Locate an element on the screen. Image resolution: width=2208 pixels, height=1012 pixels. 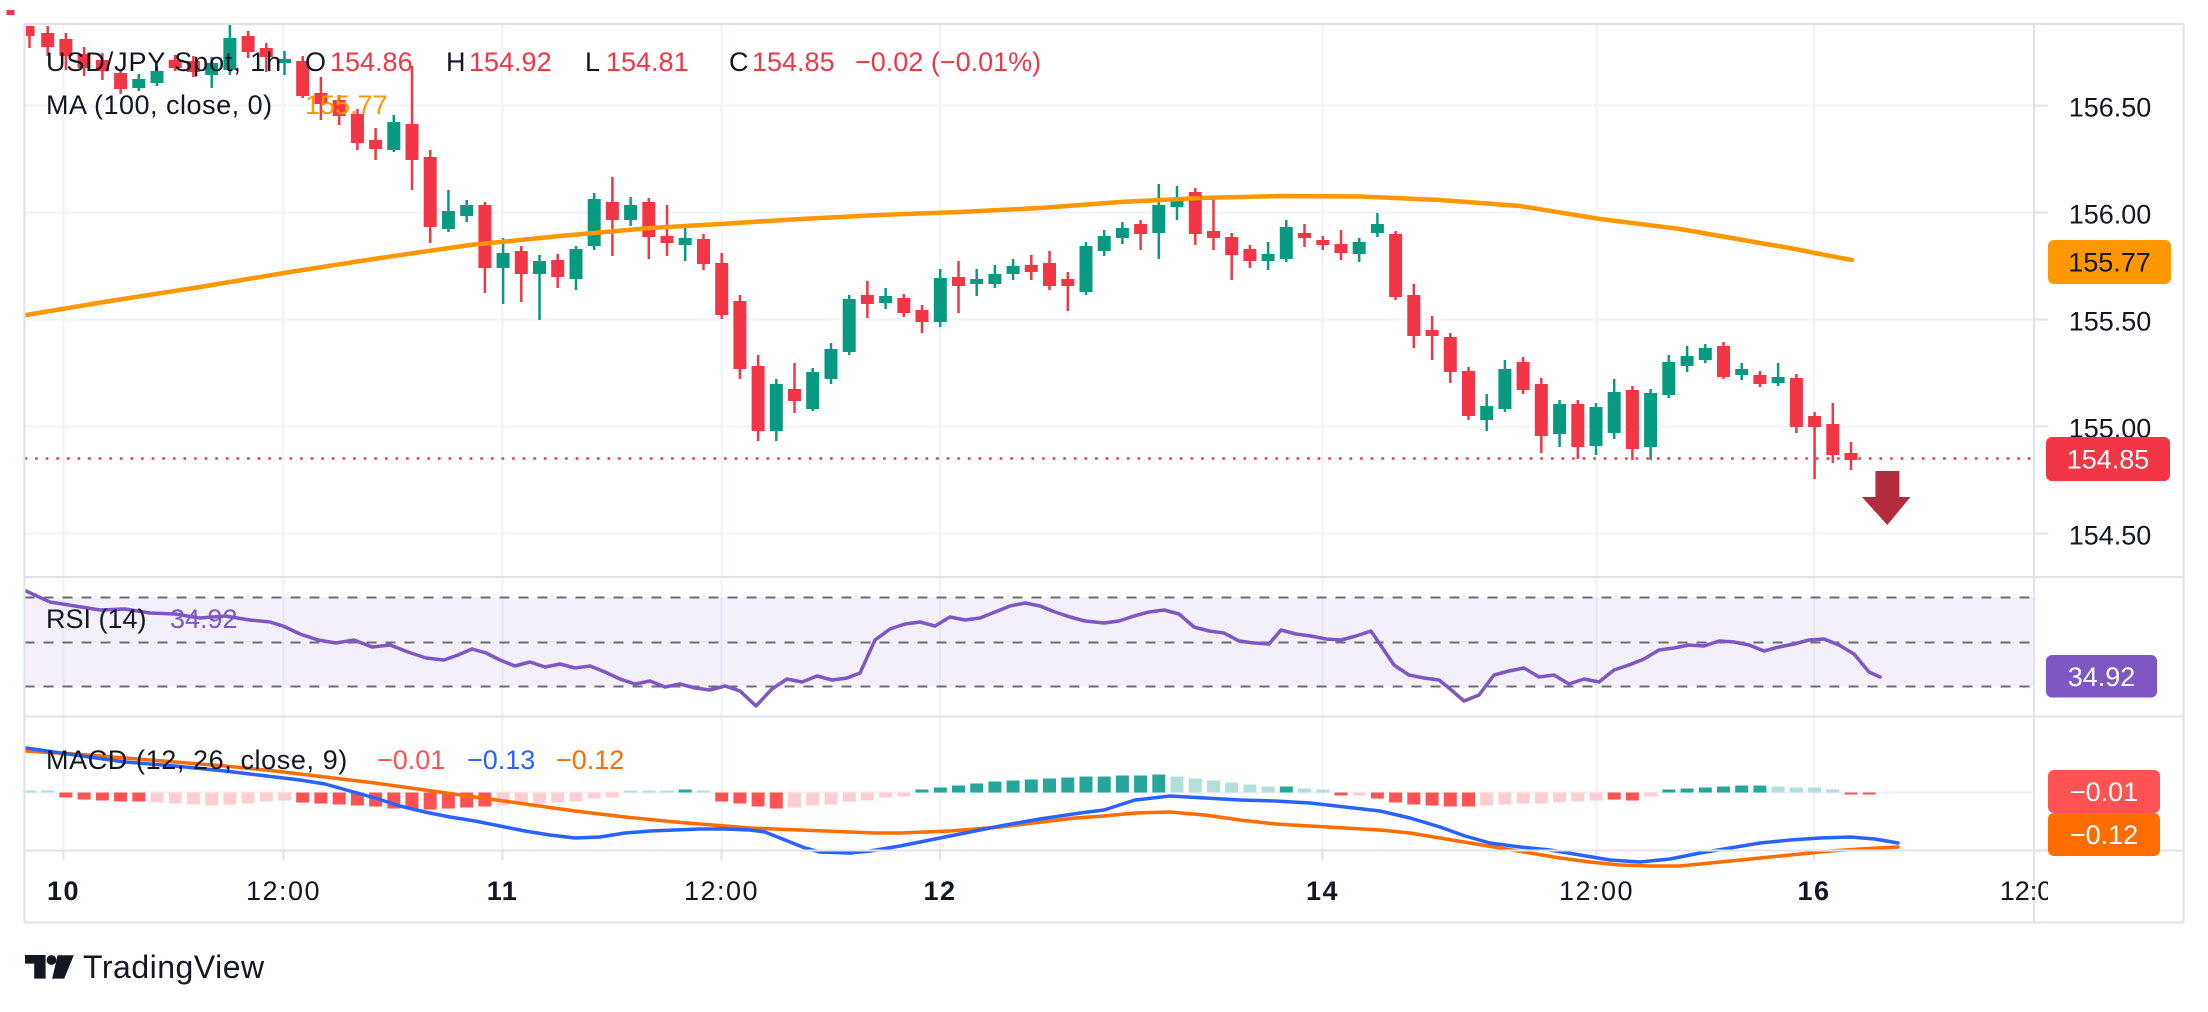
svg-text:MA (100, close, 0)155.77: MA (100, close, 0) 155.77 is located at coordinates (217, 105).